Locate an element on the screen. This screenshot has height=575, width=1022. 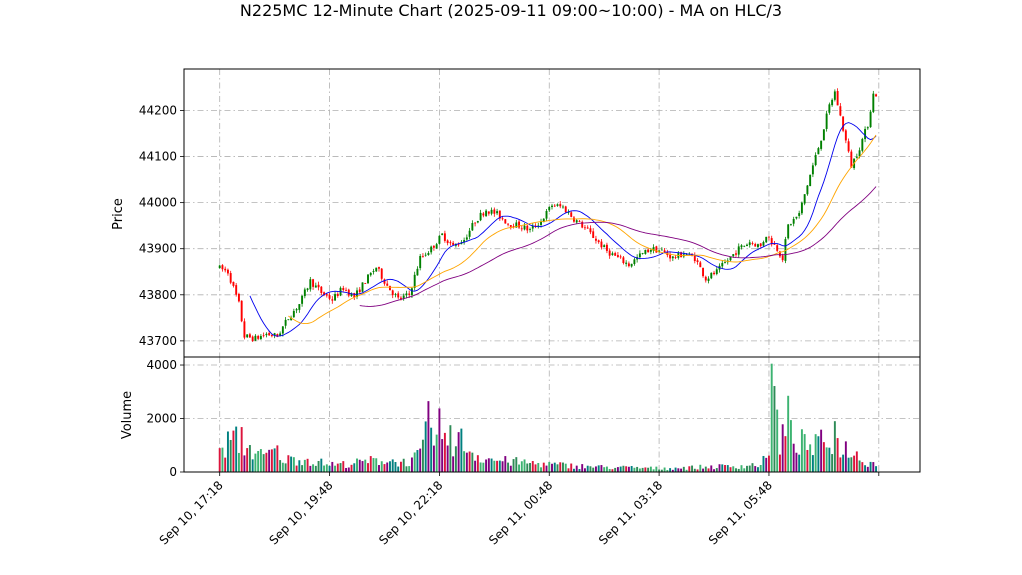
price-y-axis: 43700 43800 43900 44000 44100 44200 is located at coordinates (161, 225).